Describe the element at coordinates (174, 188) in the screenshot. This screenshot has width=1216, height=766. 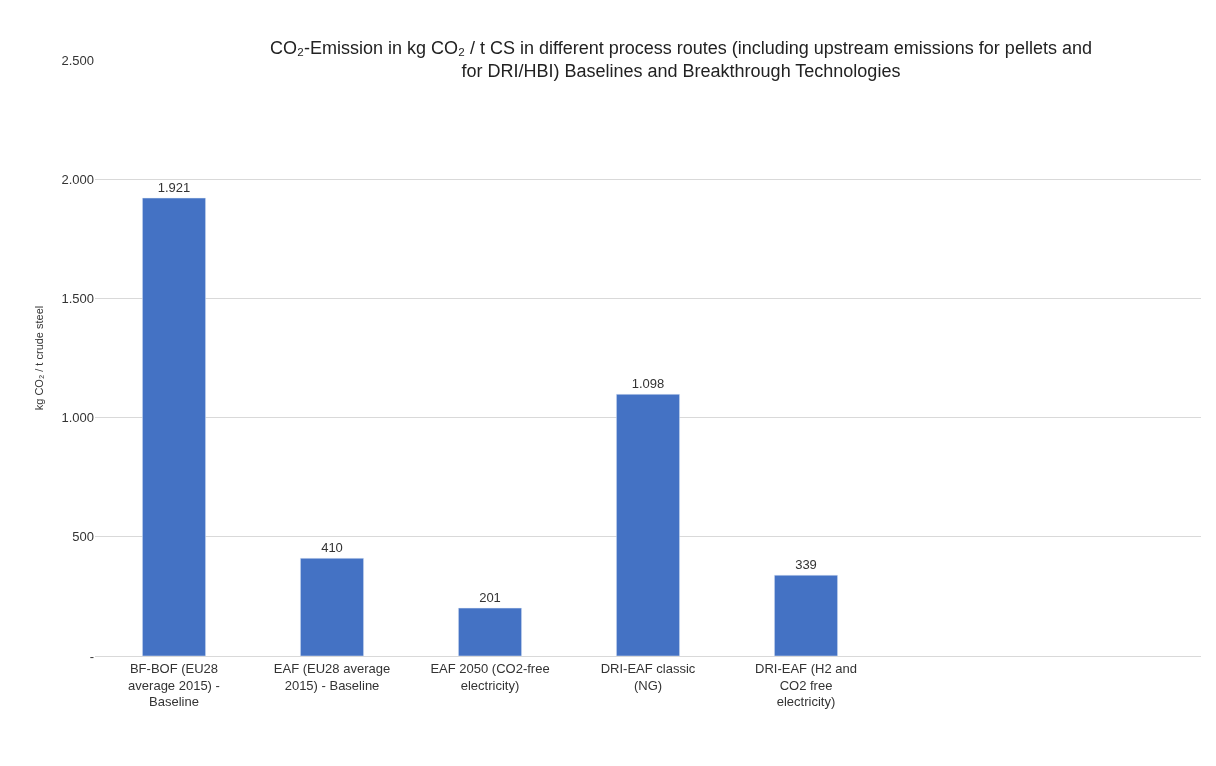
I see `data-label: 1.921` at that location.